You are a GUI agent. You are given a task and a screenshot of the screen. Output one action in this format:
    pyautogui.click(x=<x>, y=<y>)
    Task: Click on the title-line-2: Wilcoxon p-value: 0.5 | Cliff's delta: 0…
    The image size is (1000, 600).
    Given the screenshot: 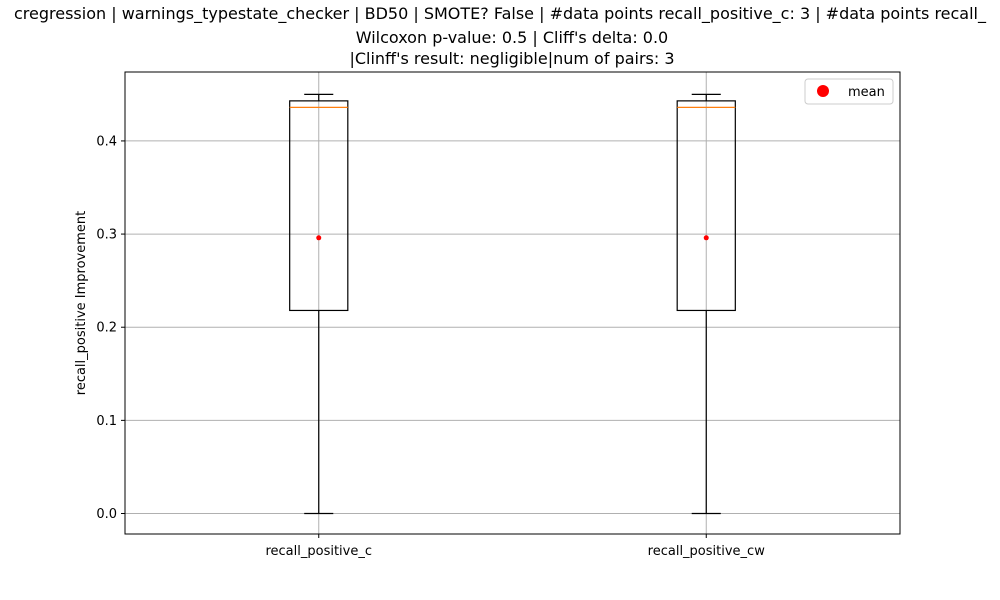 What is the action you would take?
    pyautogui.click(x=512, y=37)
    